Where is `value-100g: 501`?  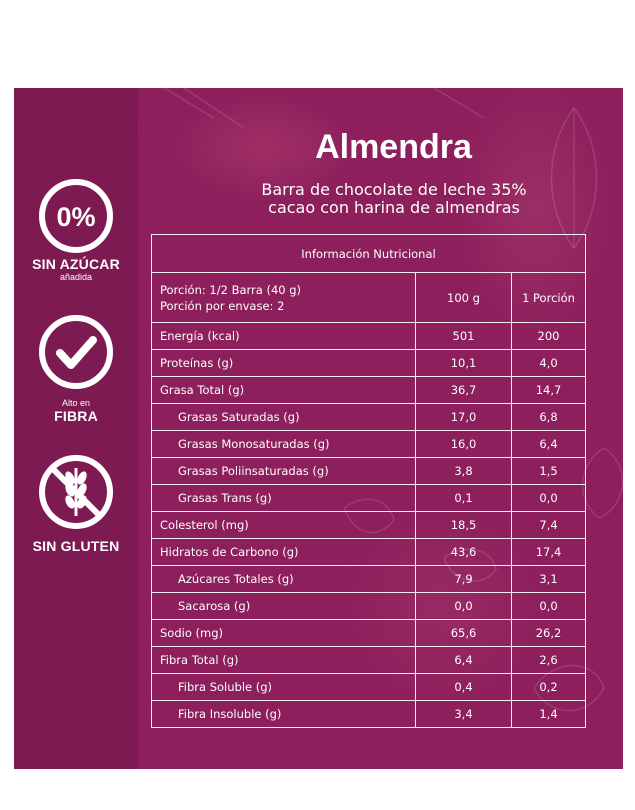
value-100g: 501 is located at coordinates (463, 336).